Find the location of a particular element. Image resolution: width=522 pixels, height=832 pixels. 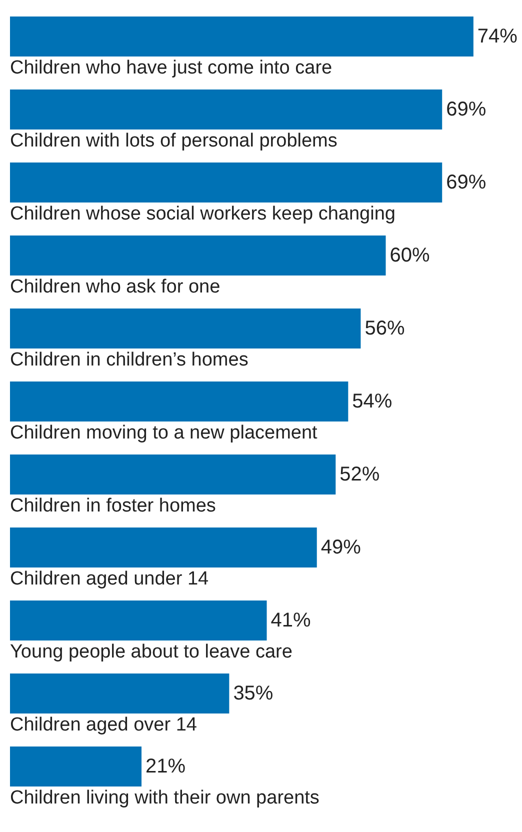

y-tick-label: Children whose social workers keep changing is located at coordinates (203, 214).